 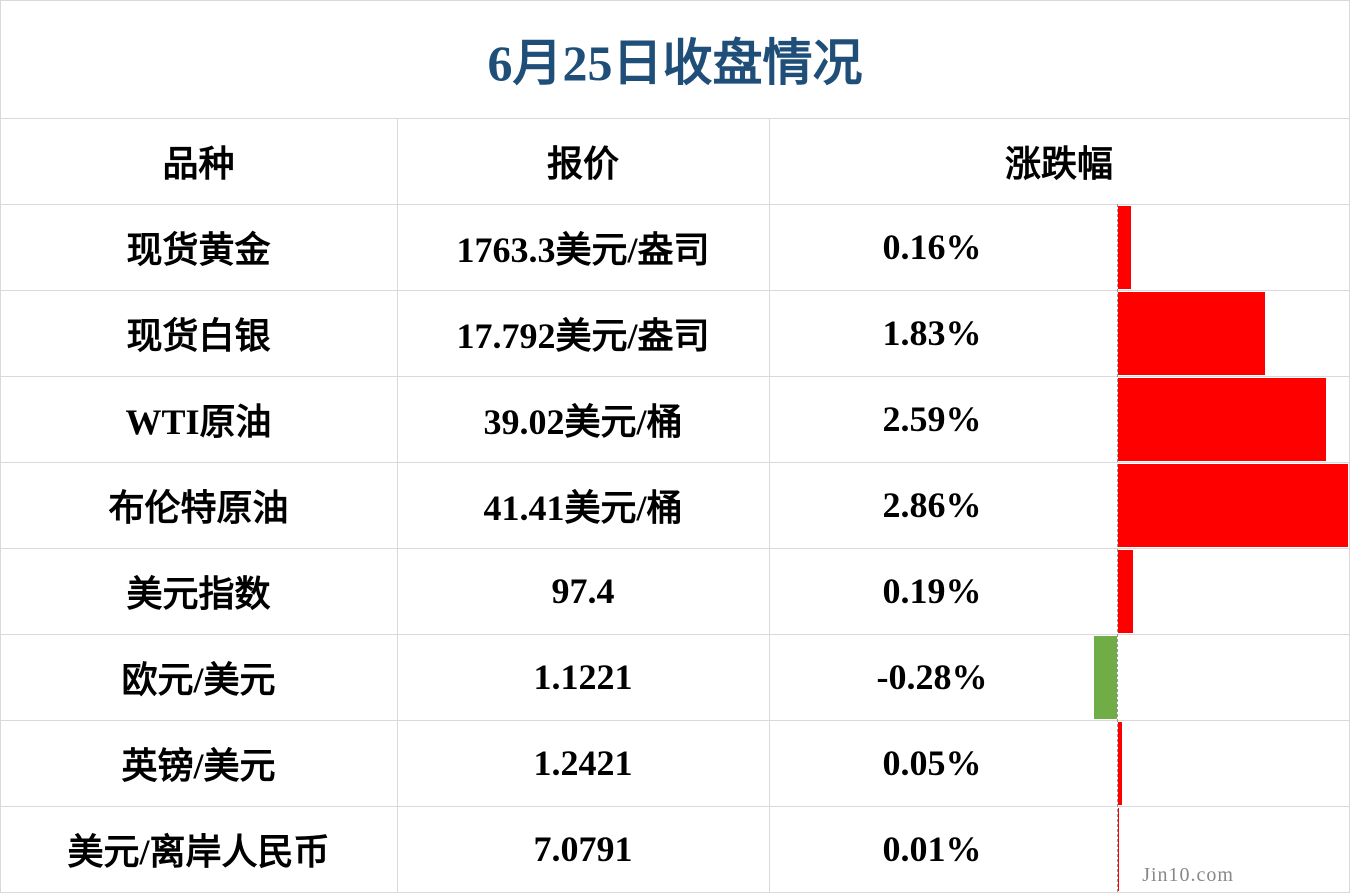 What do you see at coordinates (932, 247) in the screenshot?
I see `change-cell: 0.16%` at bounding box center [932, 247].